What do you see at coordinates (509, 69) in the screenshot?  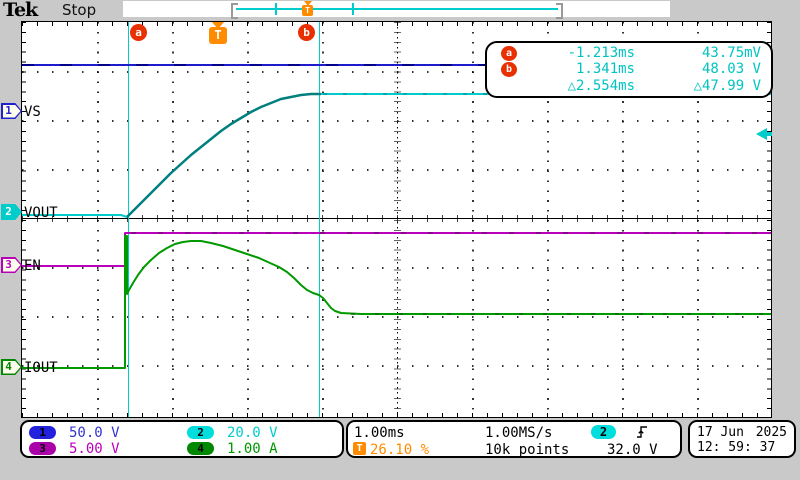 I see `cursor-b-badge-small: b` at bounding box center [509, 69].